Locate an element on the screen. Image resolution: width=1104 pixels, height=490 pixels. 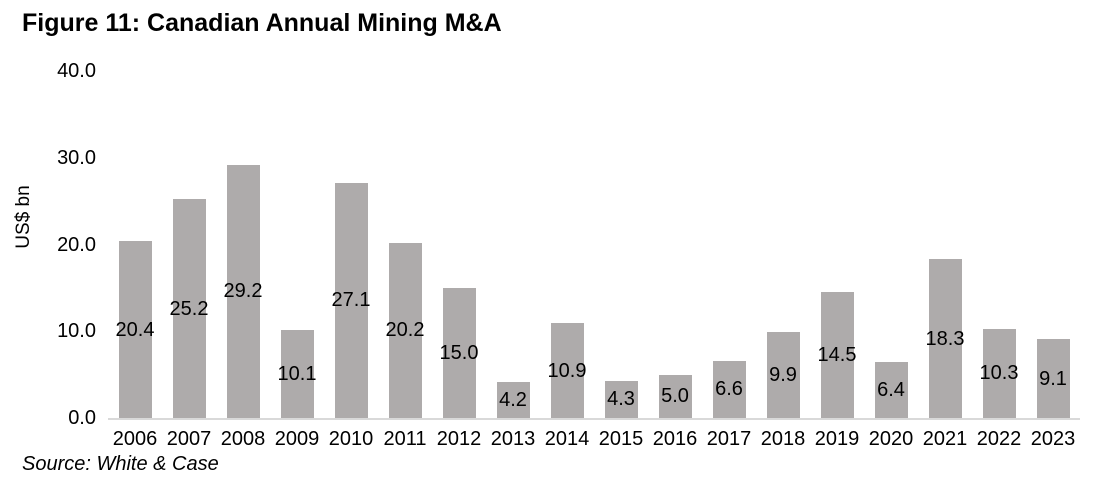
bar-value-label-2018: 9.9 is located at coordinates (783, 375).